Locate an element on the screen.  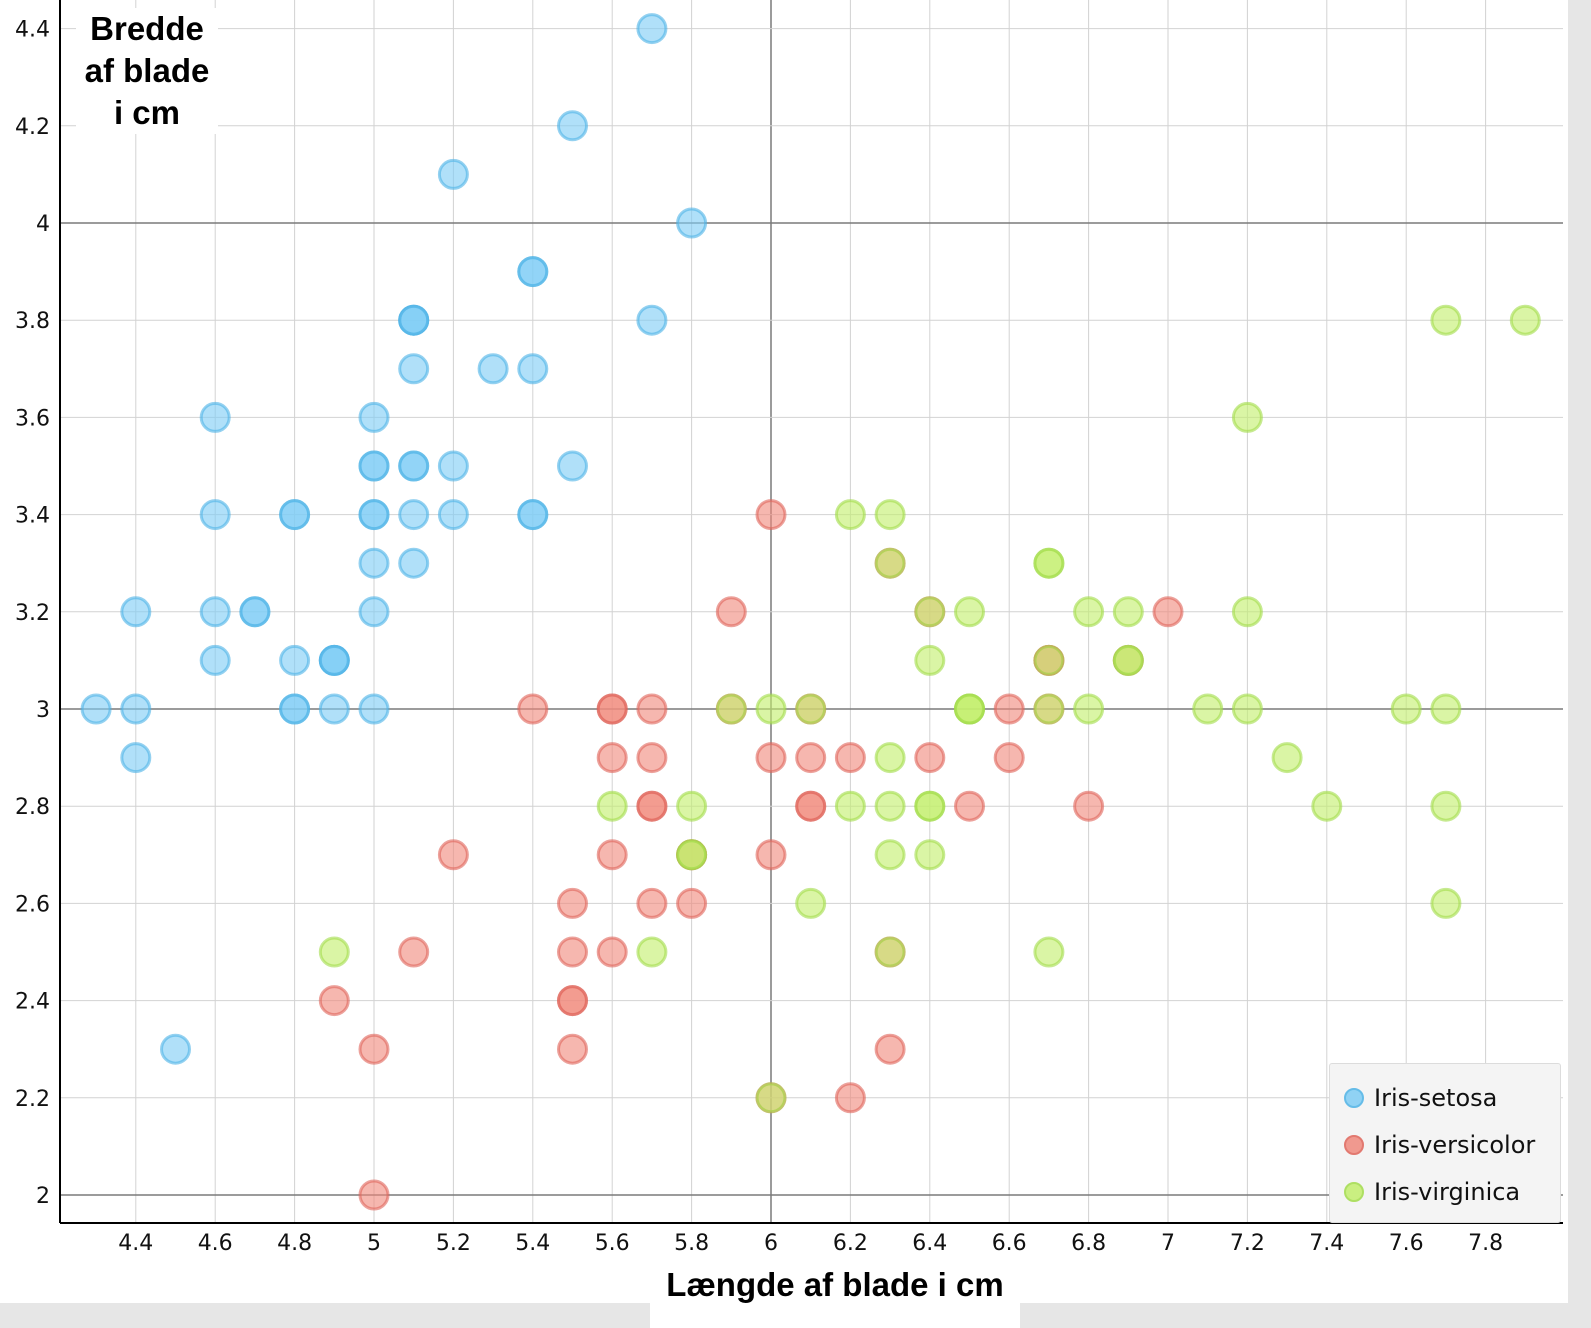
x-tick-label: 5 is located at coordinates (374, 1243).